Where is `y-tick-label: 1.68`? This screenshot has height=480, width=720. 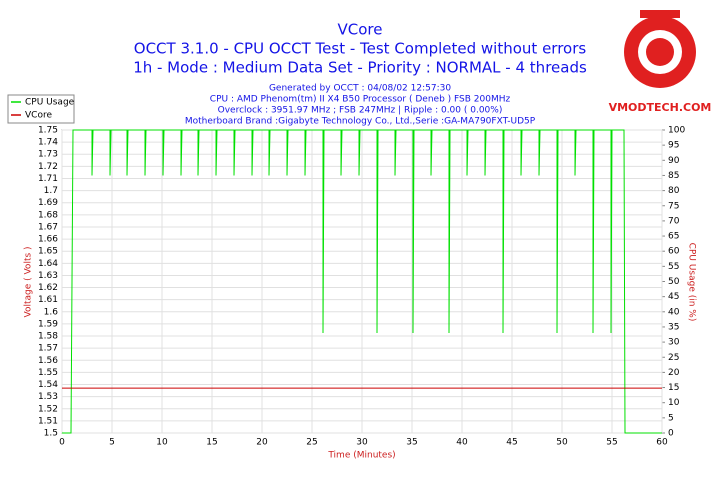 y-tick-label: 1.68 is located at coordinates (48, 215).